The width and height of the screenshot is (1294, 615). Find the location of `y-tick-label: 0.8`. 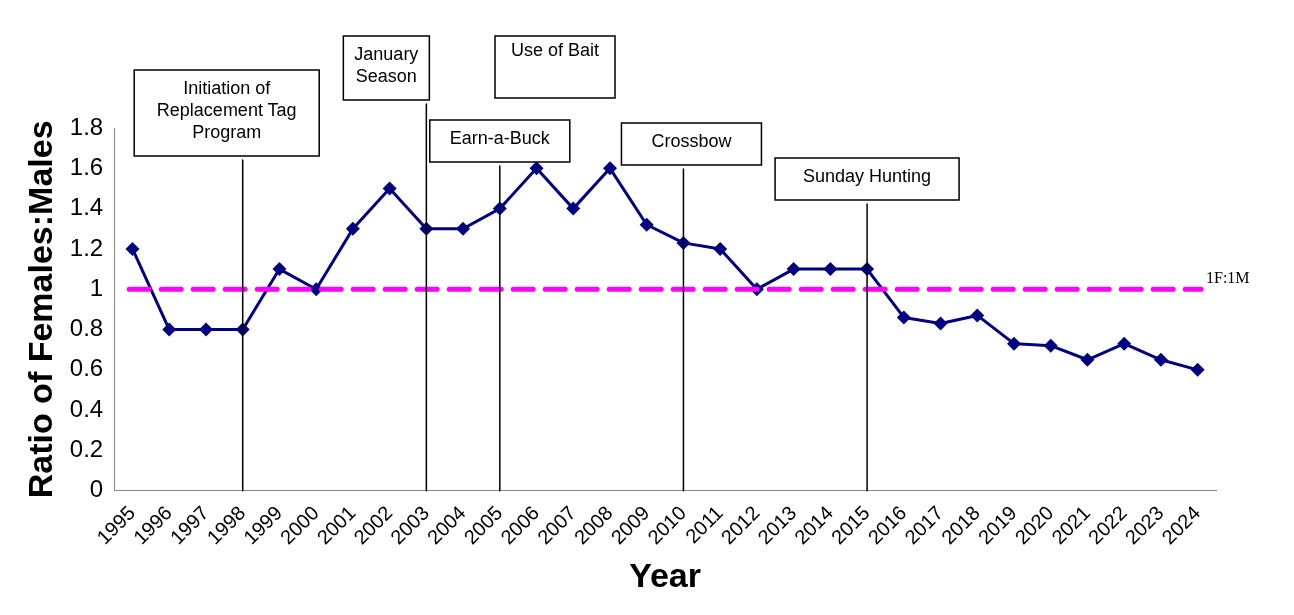

y-tick-label: 0.8 is located at coordinates (86, 328).